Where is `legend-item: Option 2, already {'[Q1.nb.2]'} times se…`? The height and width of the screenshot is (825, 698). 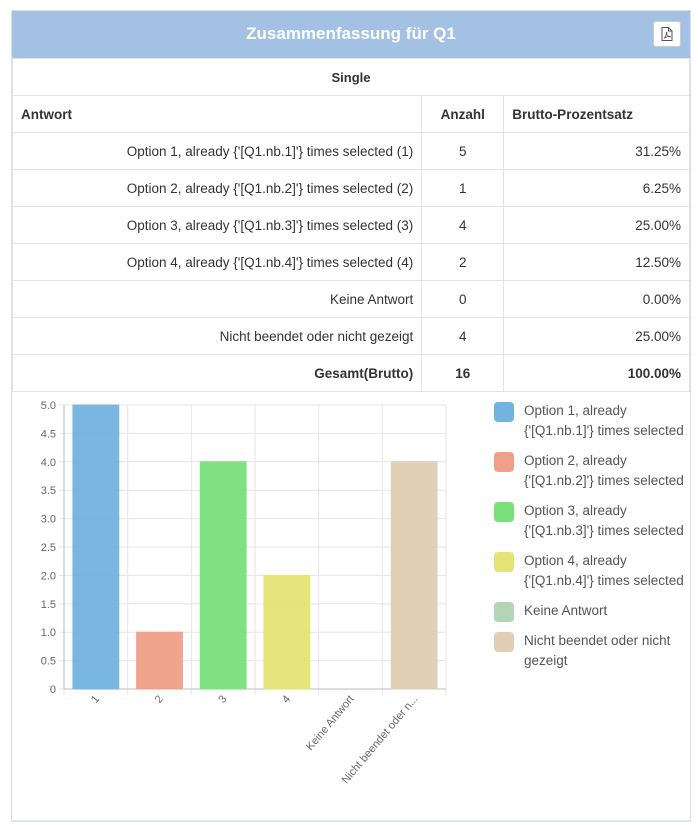 legend-item: Option 2, already {'[Q1.nb.2]'} times se… is located at coordinates (589, 471).